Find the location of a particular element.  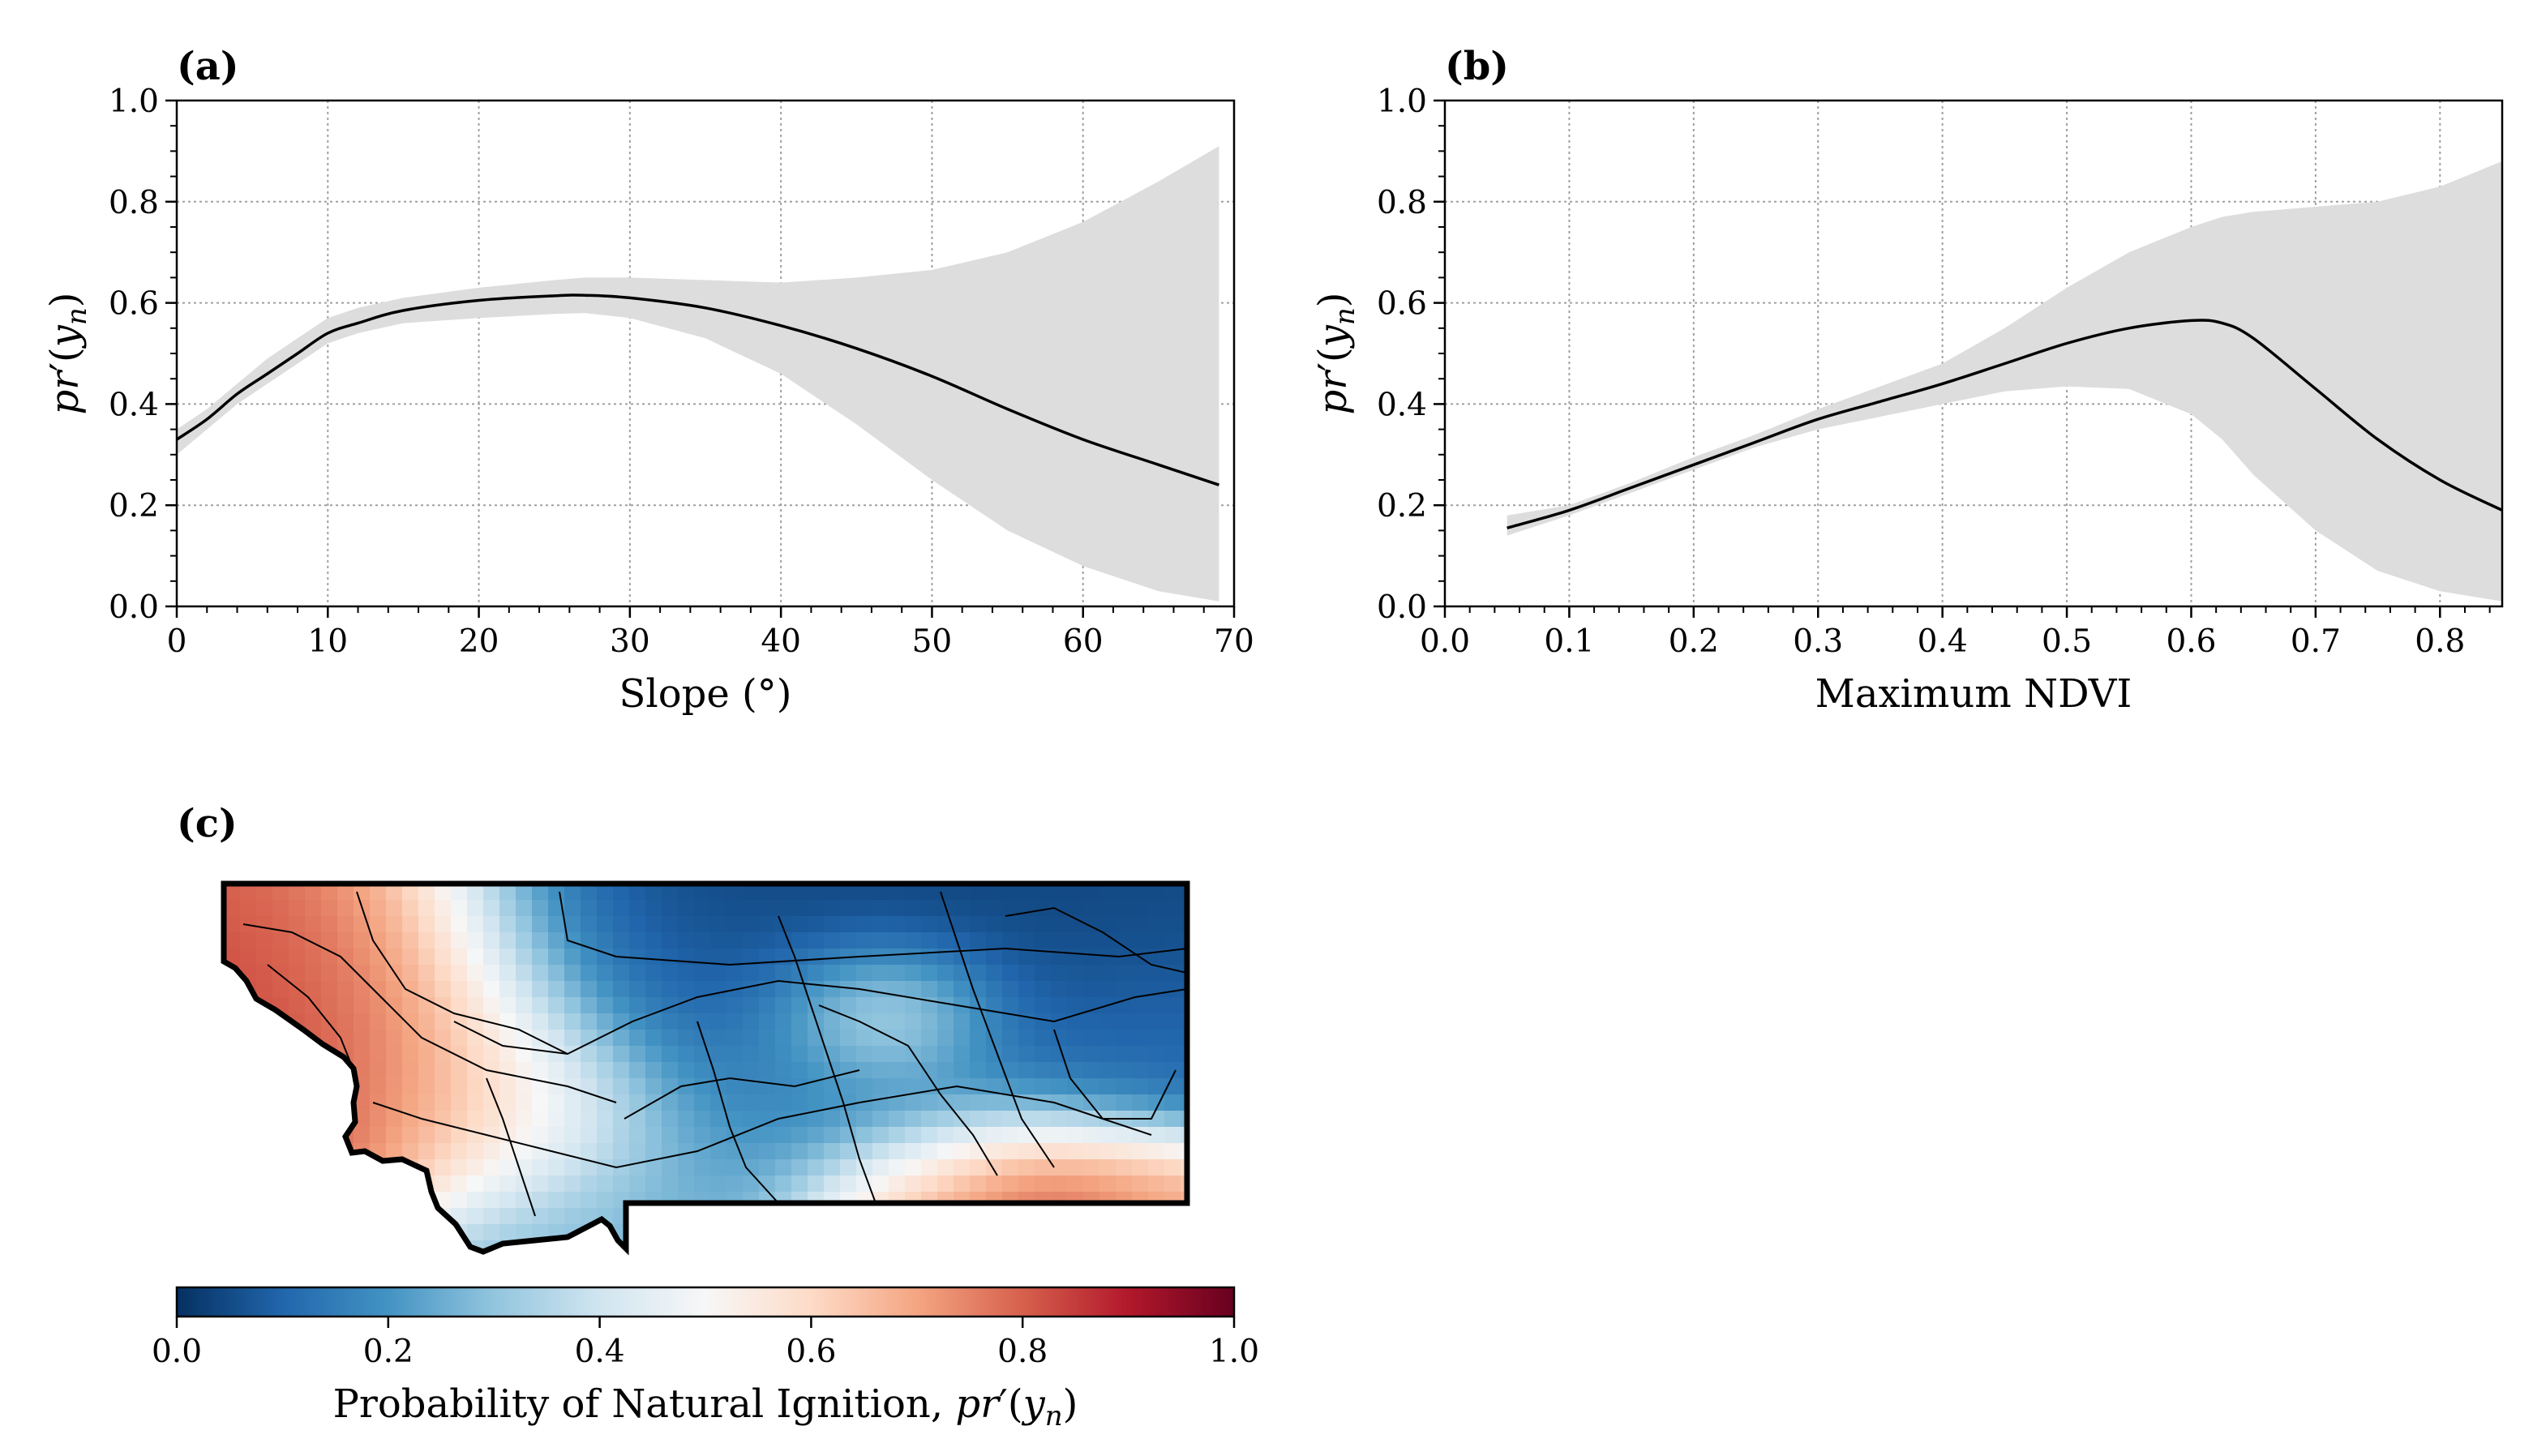

road-line is located at coordinates (827, 1060).